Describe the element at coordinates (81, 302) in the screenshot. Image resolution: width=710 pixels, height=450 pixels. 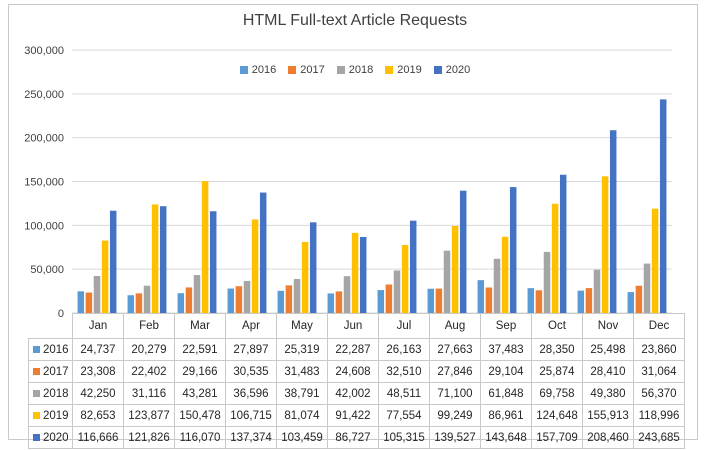
I see `bar-2016-jan` at that location.